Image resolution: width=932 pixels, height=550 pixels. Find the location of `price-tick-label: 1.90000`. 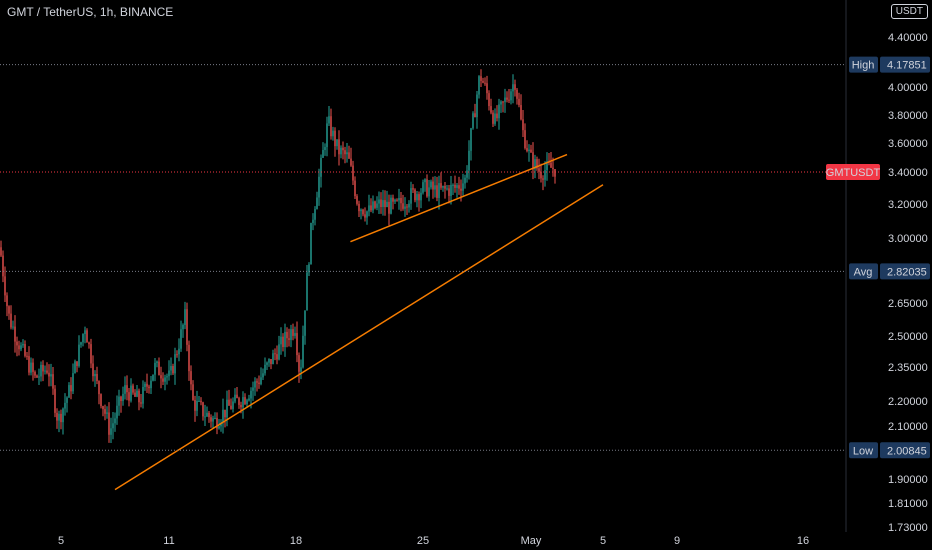

price-tick-label: 1.90000 is located at coordinates (908, 480).